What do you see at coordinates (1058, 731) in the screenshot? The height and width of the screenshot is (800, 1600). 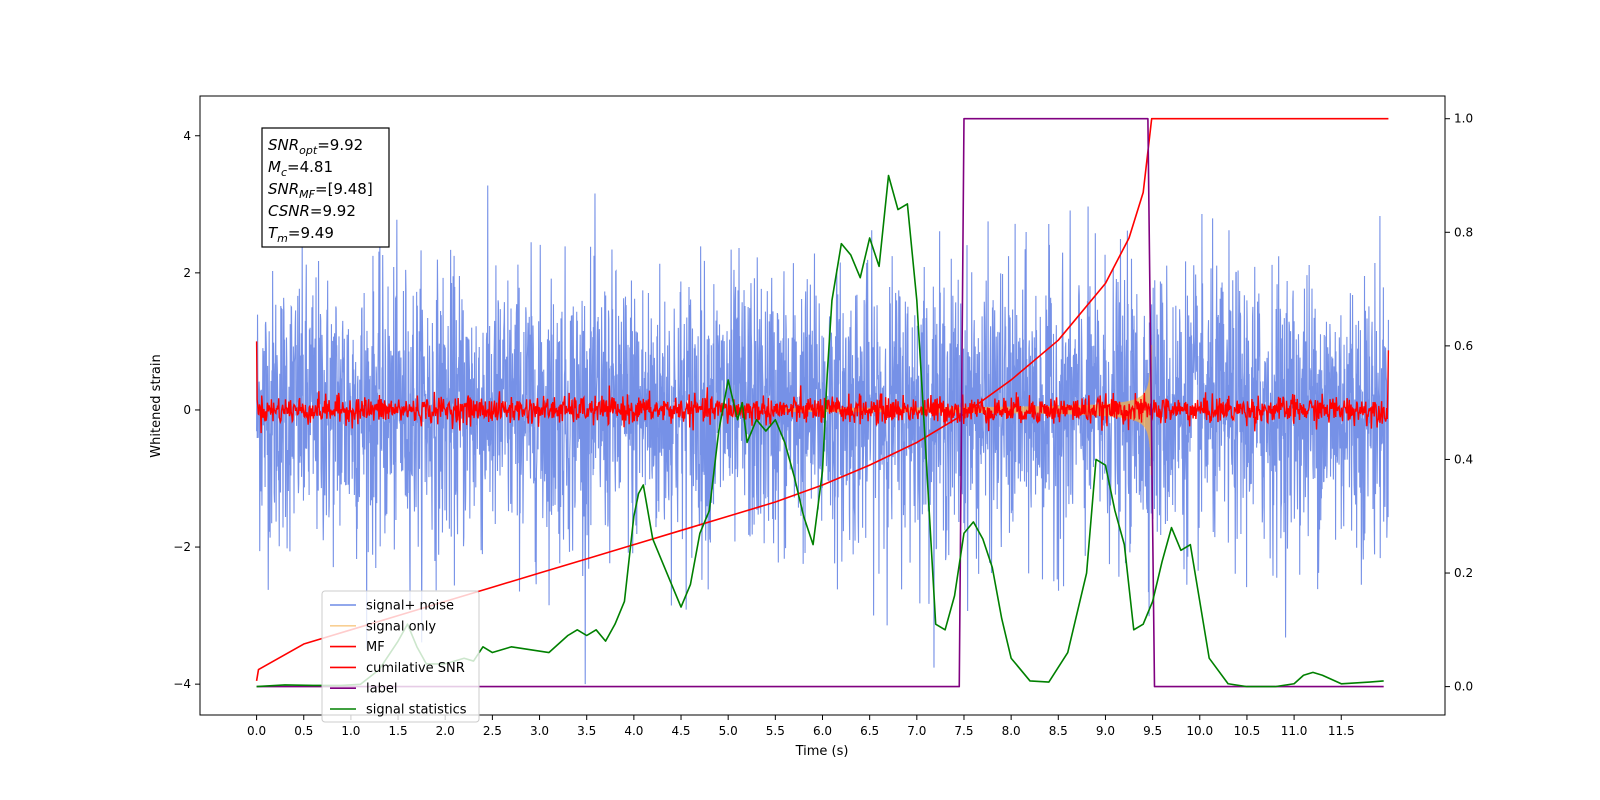 I see `x-tick-label: 8.5` at bounding box center [1058, 731].